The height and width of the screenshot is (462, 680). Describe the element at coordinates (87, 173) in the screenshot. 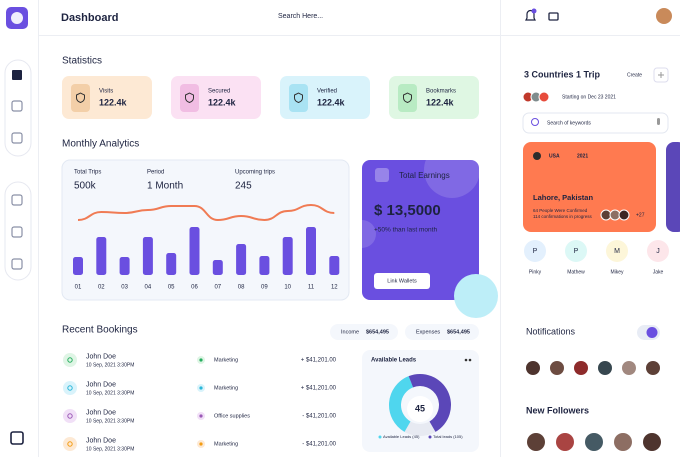

I see `summary-label: Total Trips` at that location.